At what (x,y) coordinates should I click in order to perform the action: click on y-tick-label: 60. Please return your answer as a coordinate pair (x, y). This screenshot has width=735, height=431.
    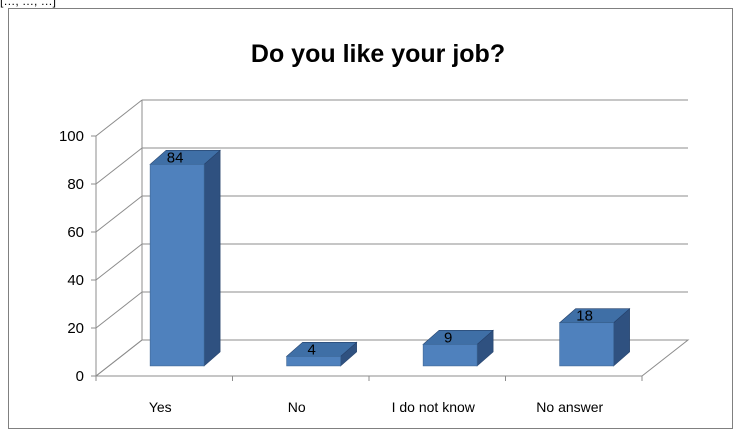
    Looking at the image, I should click on (75, 232).